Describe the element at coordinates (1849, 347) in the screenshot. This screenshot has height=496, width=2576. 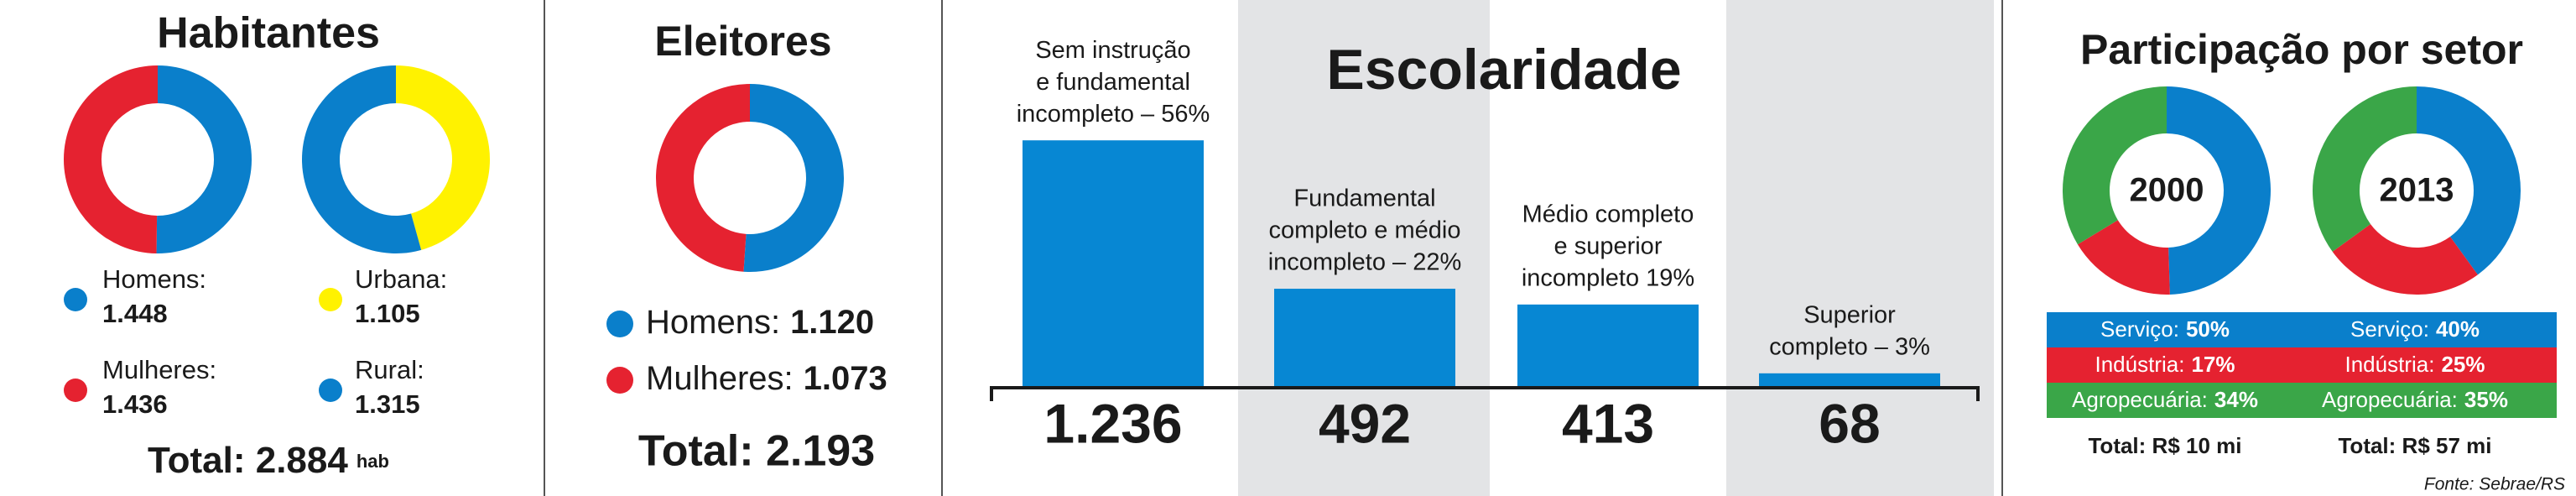
I see `bar-category-label: completo – 3%` at that location.